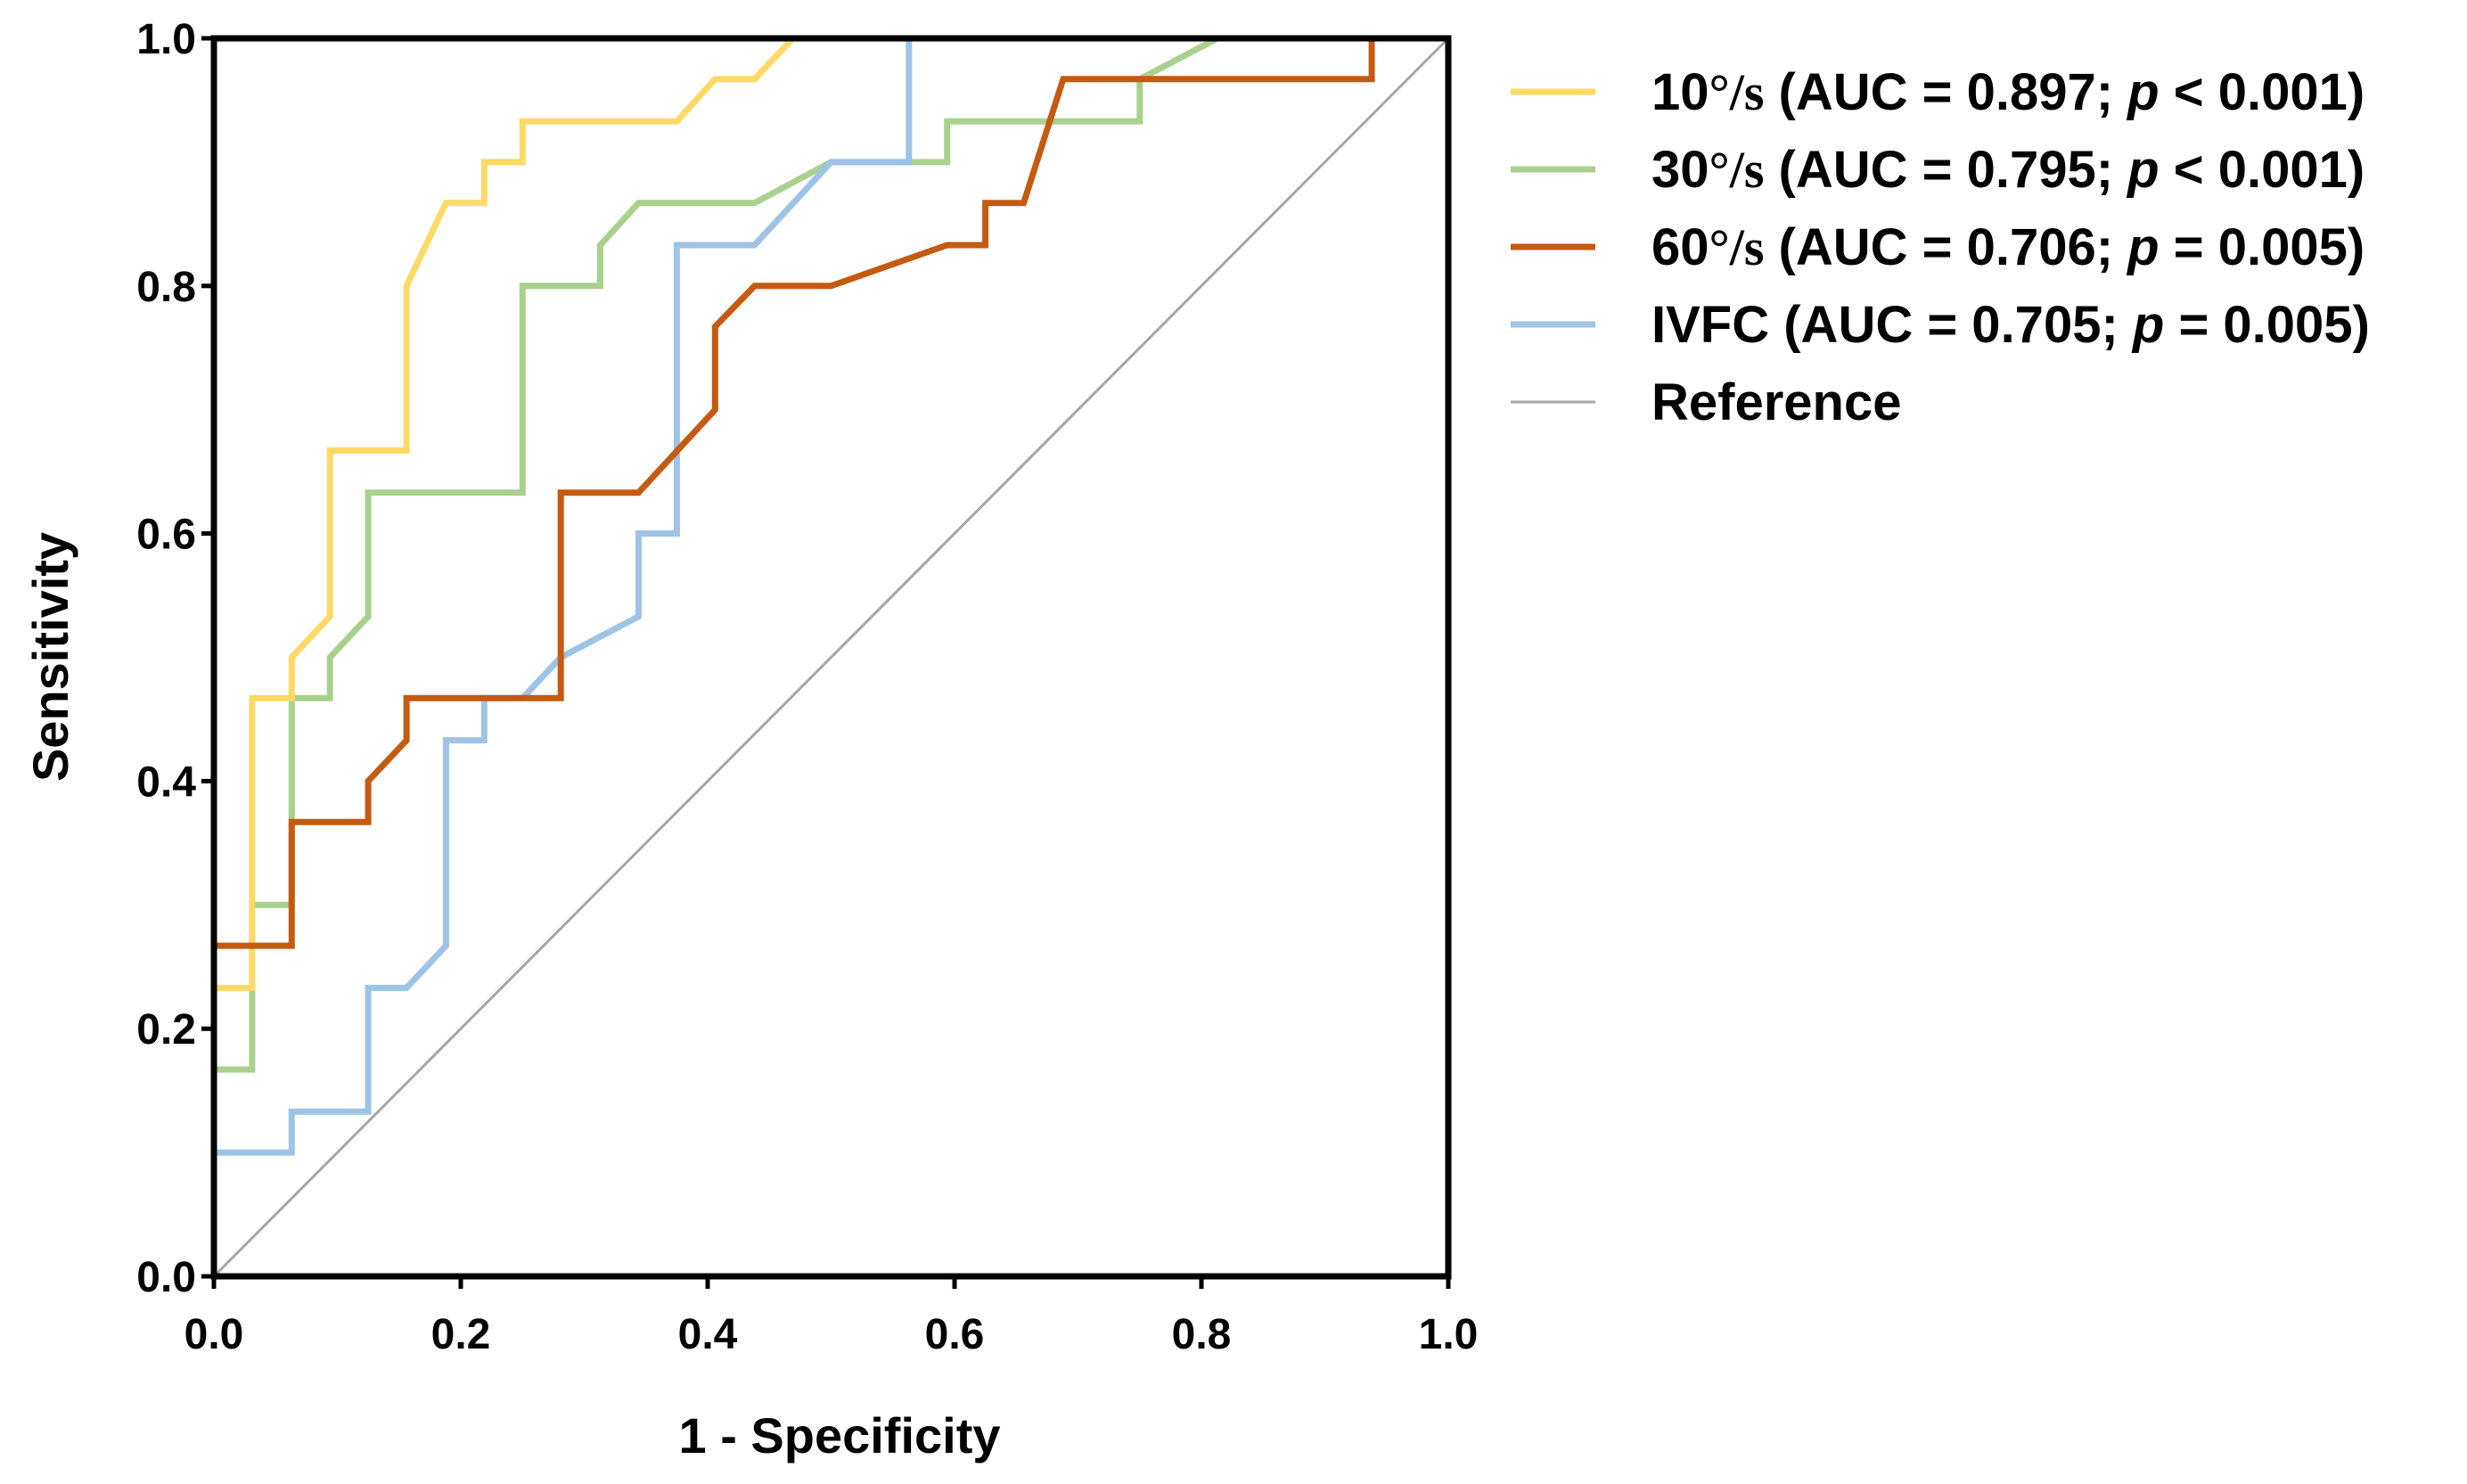 This screenshot has width=2467, height=1484. What do you see at coordinates (955, 1334) in the screenshot?
I see `x-tick-label: 0.6` at bounding box center [955, 1334].